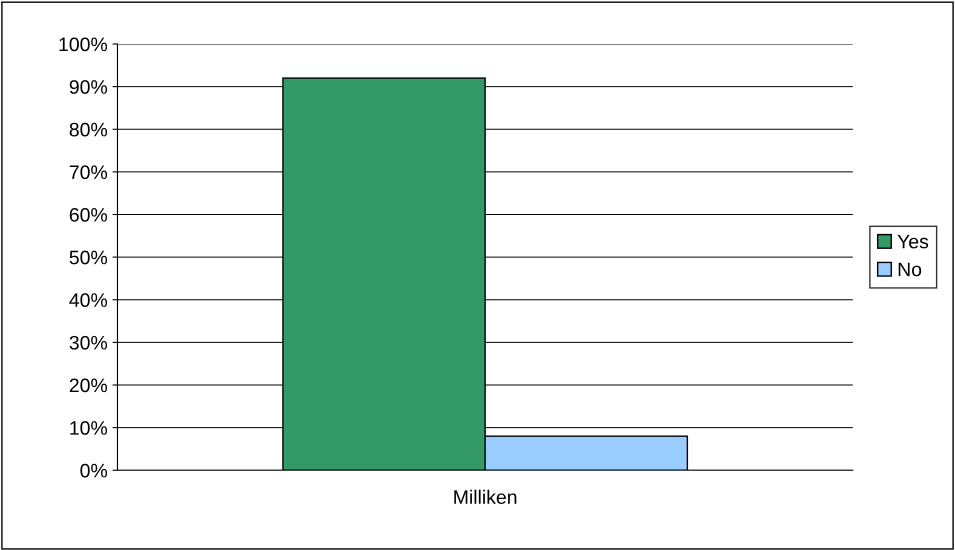 This screenshot has width=955, height=550. What do you see at coordinates (485, 497) in the screenshot?
I see `x-tick-label: Milliken` at bounding box center [485, 497].